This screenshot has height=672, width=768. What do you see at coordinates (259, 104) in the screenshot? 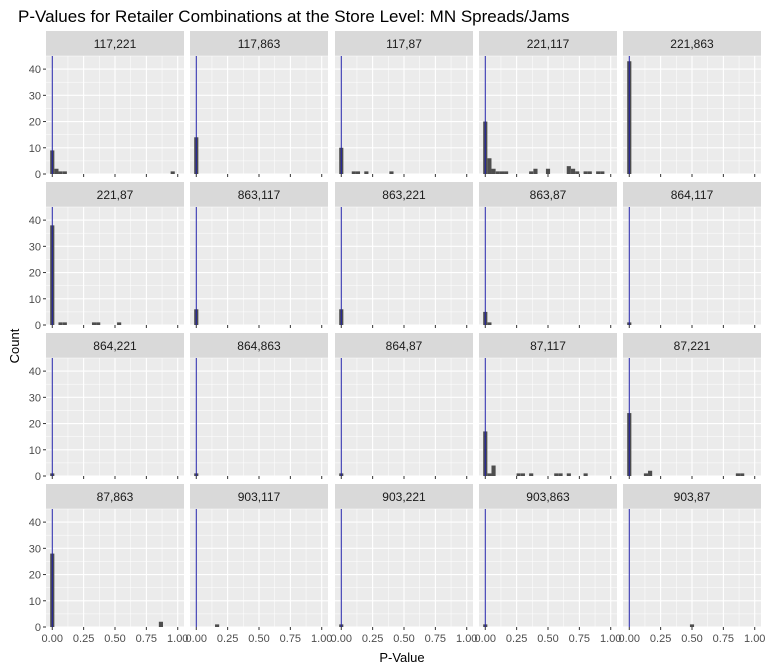
I see `facet-panel: 117,863` at bounding box center [259, 104].